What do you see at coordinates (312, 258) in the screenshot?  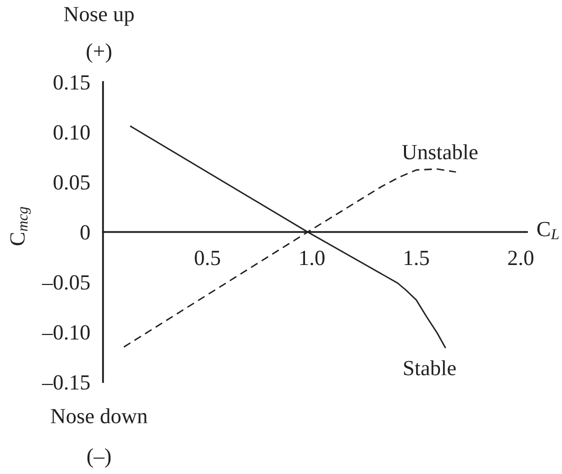 I see `x-tick-label: 1.0` at bounding box center [312, 258].